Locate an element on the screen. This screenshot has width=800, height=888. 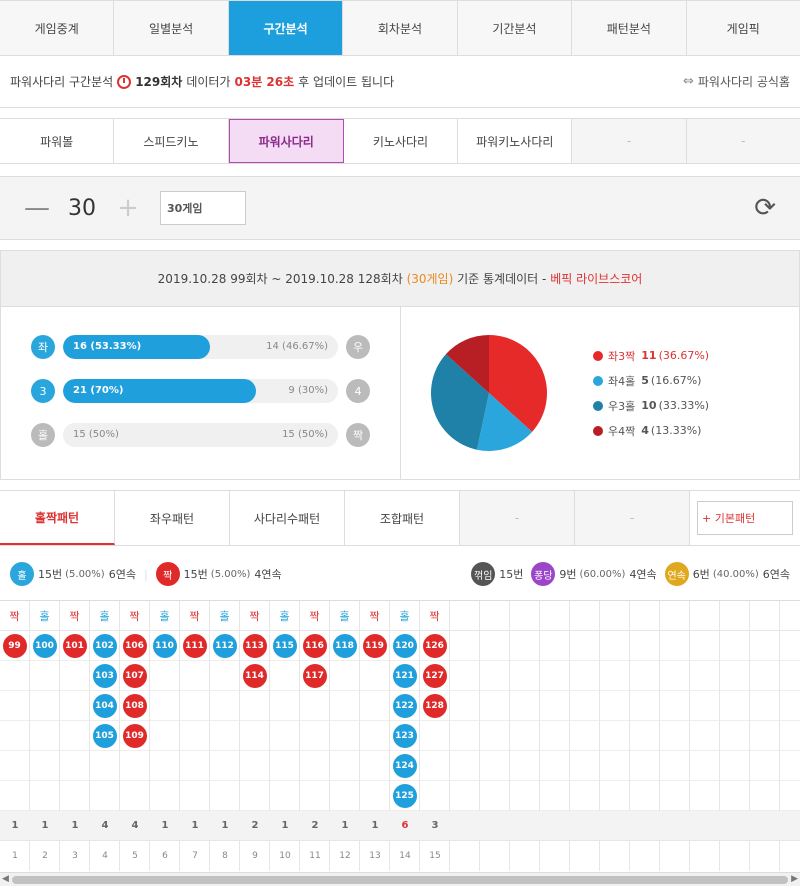
game-tab-7: - is located at coordinates (743, 141).